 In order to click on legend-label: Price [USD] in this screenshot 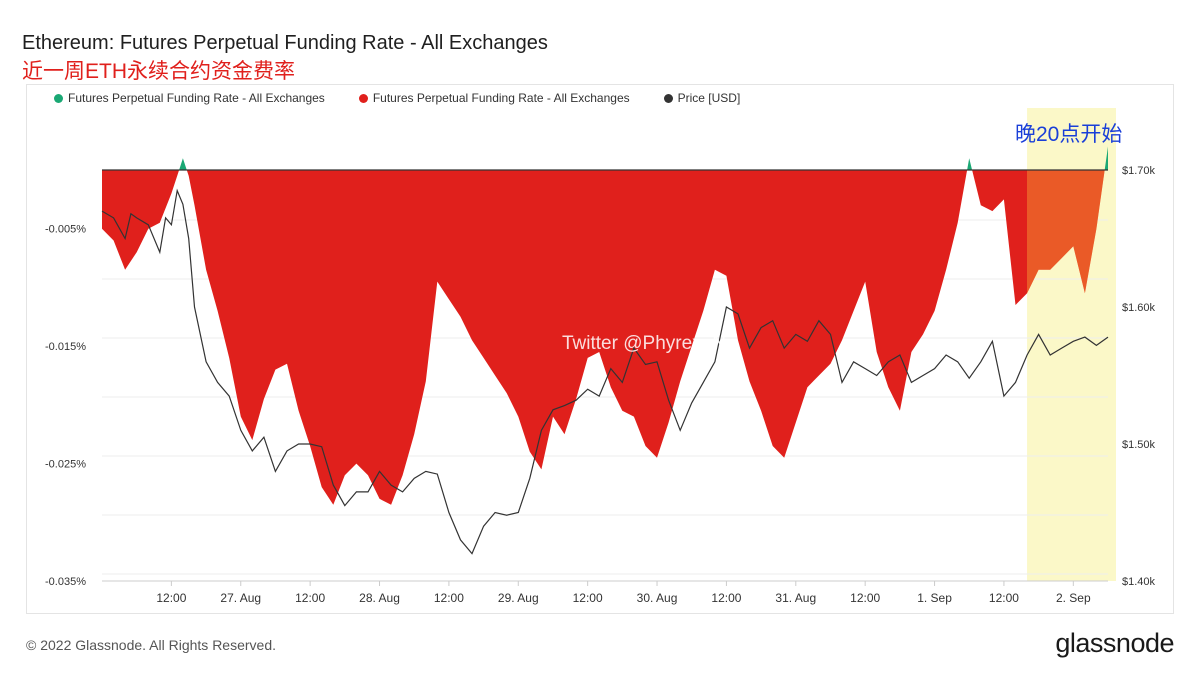, I will do `click(709, 98)`.